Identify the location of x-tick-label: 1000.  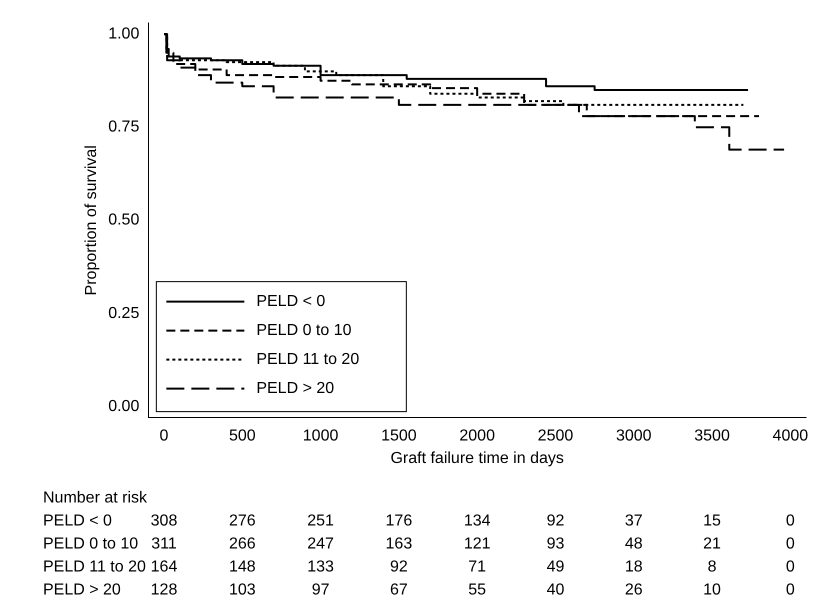
(320, 436).